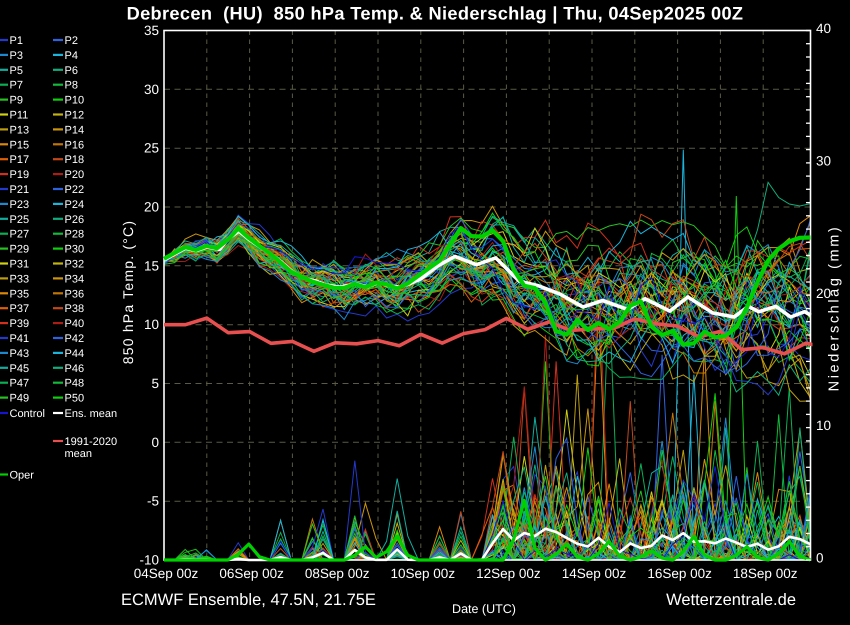  Describe the element at coordinates (75, 265) in the screenshot. I see `svg-text: P32` at that location.